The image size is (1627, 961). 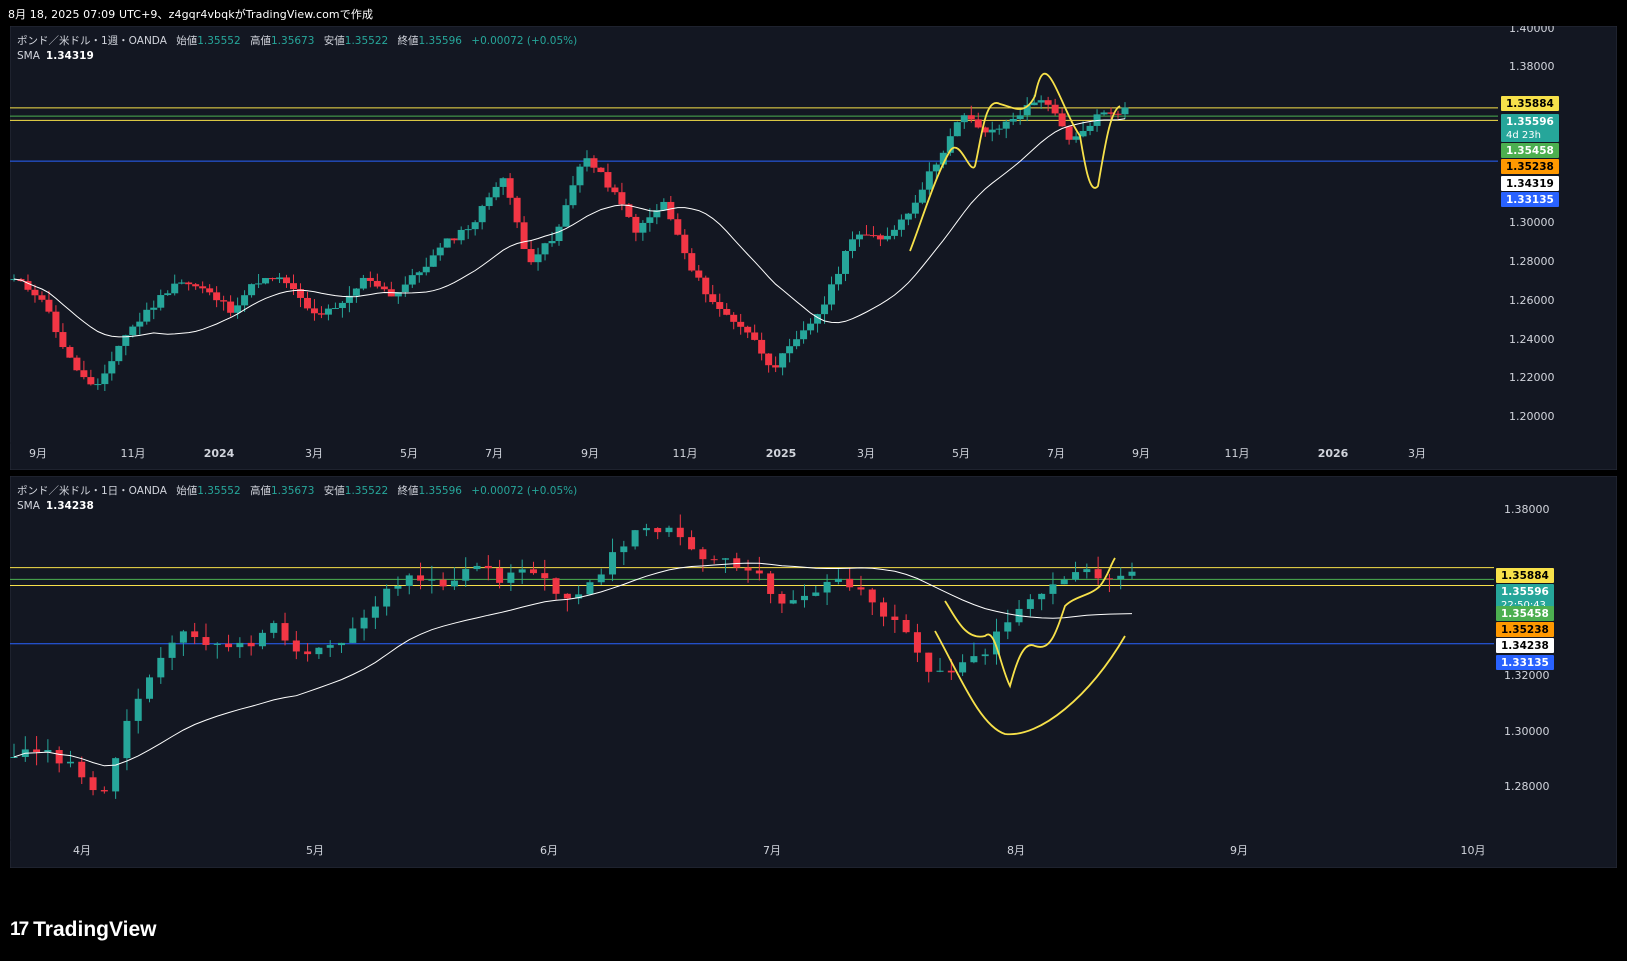 I want to click on price-tag-label: 1.35458, so click(x=1530, y=151).